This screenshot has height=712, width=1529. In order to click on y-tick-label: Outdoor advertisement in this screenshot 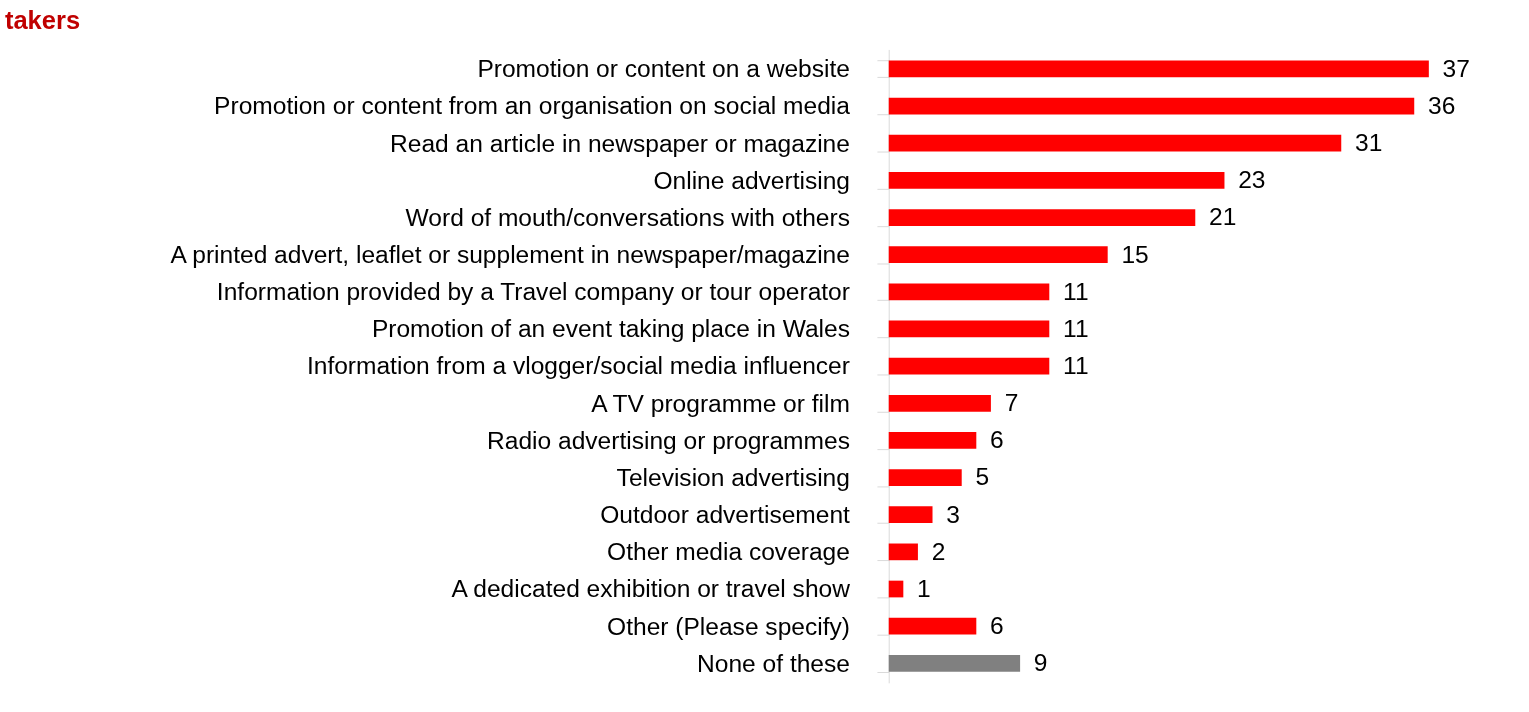, I will do `click(725, 515)`.